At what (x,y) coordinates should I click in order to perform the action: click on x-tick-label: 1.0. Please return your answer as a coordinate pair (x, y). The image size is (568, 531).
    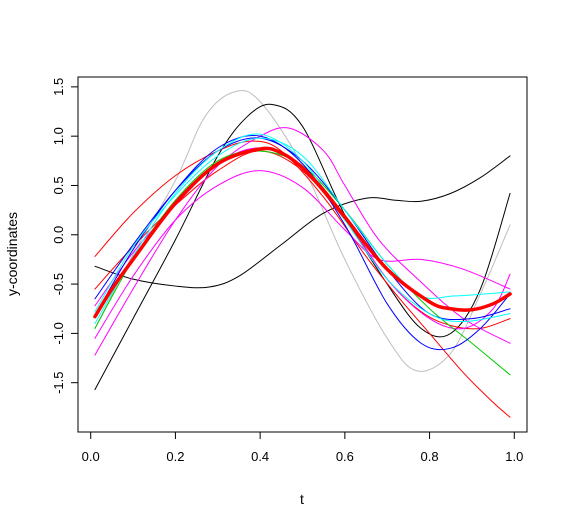
    Looking at the image, I should click on (514, 456).